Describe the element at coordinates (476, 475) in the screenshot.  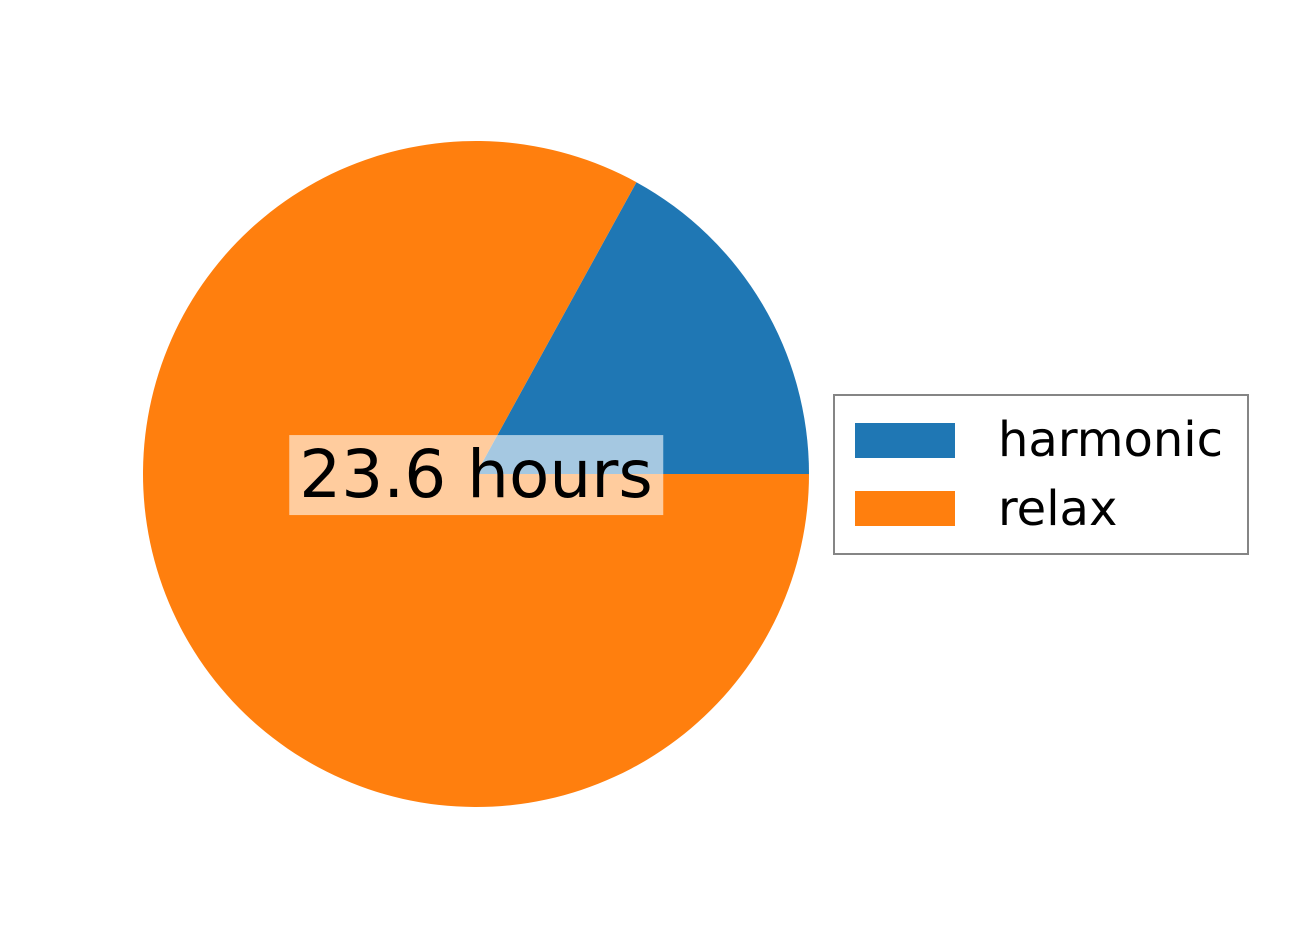
I see `pie-center-label: 23.6 hours` at that location.